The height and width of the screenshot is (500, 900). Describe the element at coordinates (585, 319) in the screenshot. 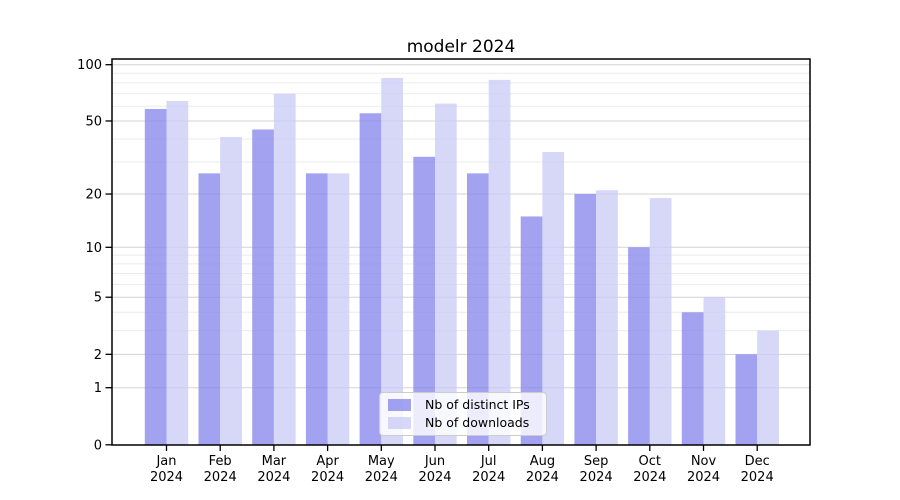

I see `bar-sep-distinct-ips` at that location.